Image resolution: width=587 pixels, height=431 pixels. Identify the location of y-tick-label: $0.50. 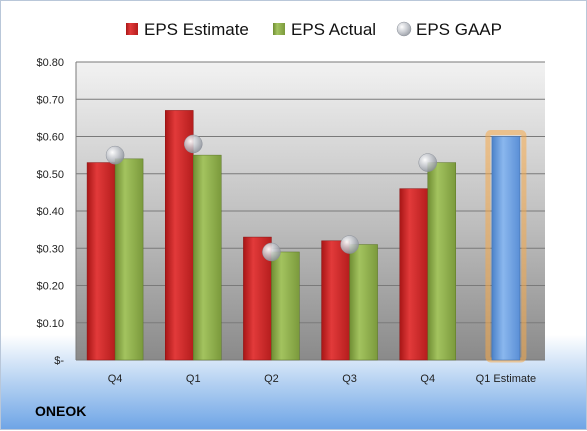
(50, 175).